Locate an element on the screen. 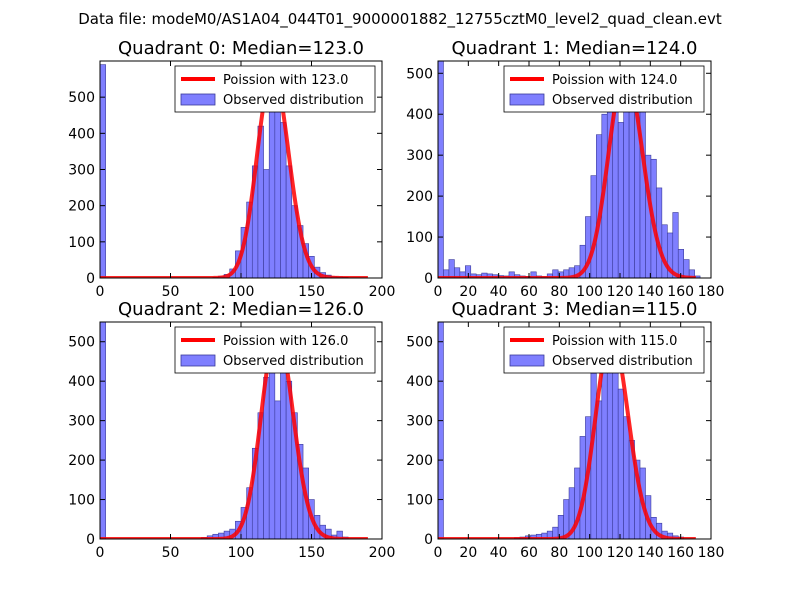 This screenshot has height=600, width=800. quadrant-3-axes-frame is located at coordinates (574, 430).